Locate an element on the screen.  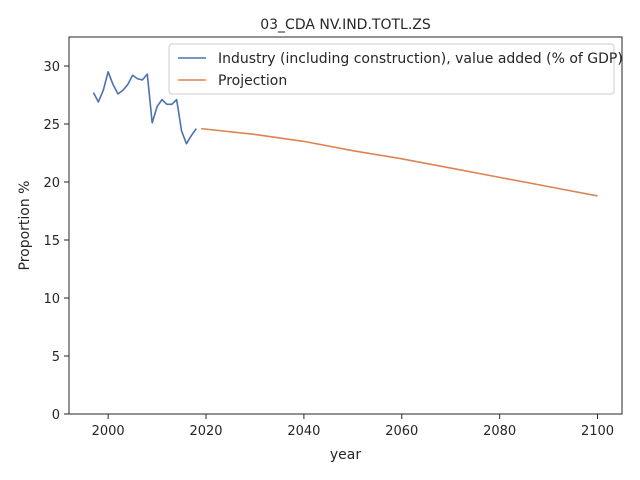
y-tick-label: 30 is located at coordinates (51, 67).